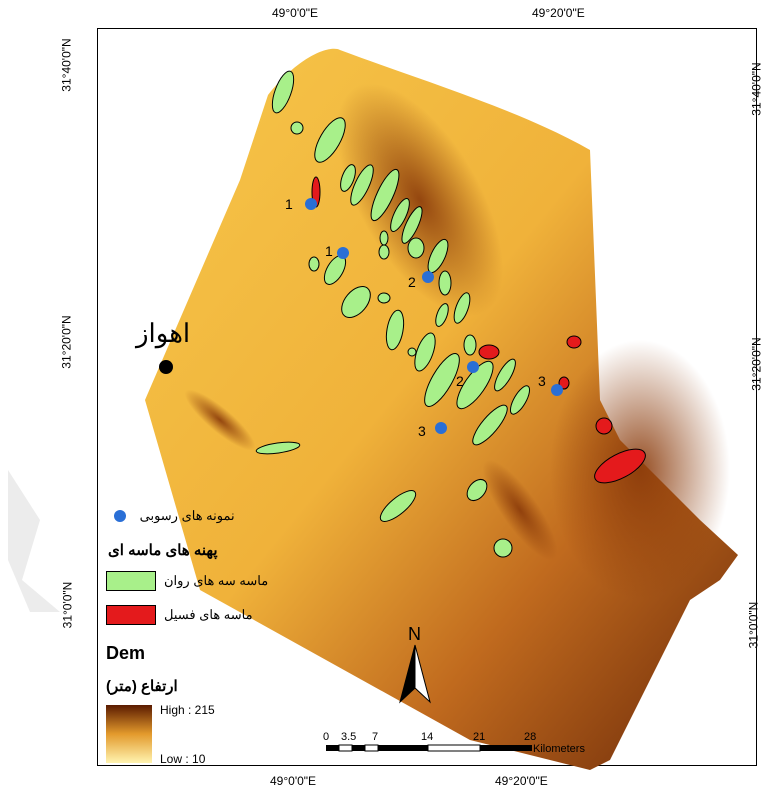 The height and width of the screenshot is (798, 775). What do you see at coordinates (34, 541) in the screenshot?
I see `watermark-shape` at bounding box center [34, 541].